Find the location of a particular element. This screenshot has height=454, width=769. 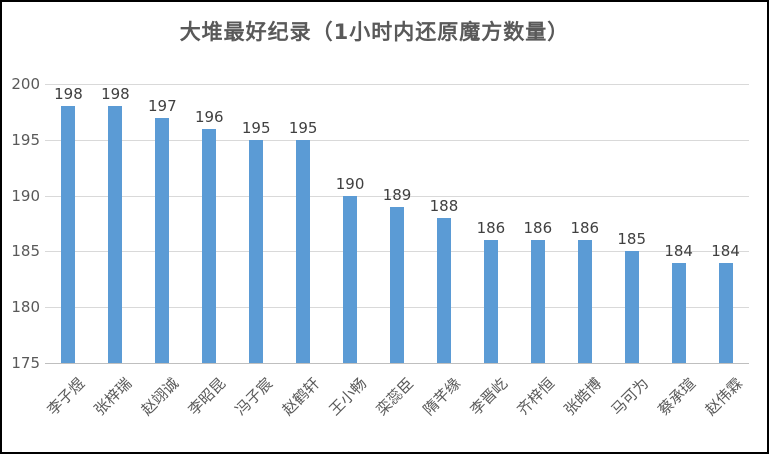

bar-column: 197 is located at coordinates (162, 223).